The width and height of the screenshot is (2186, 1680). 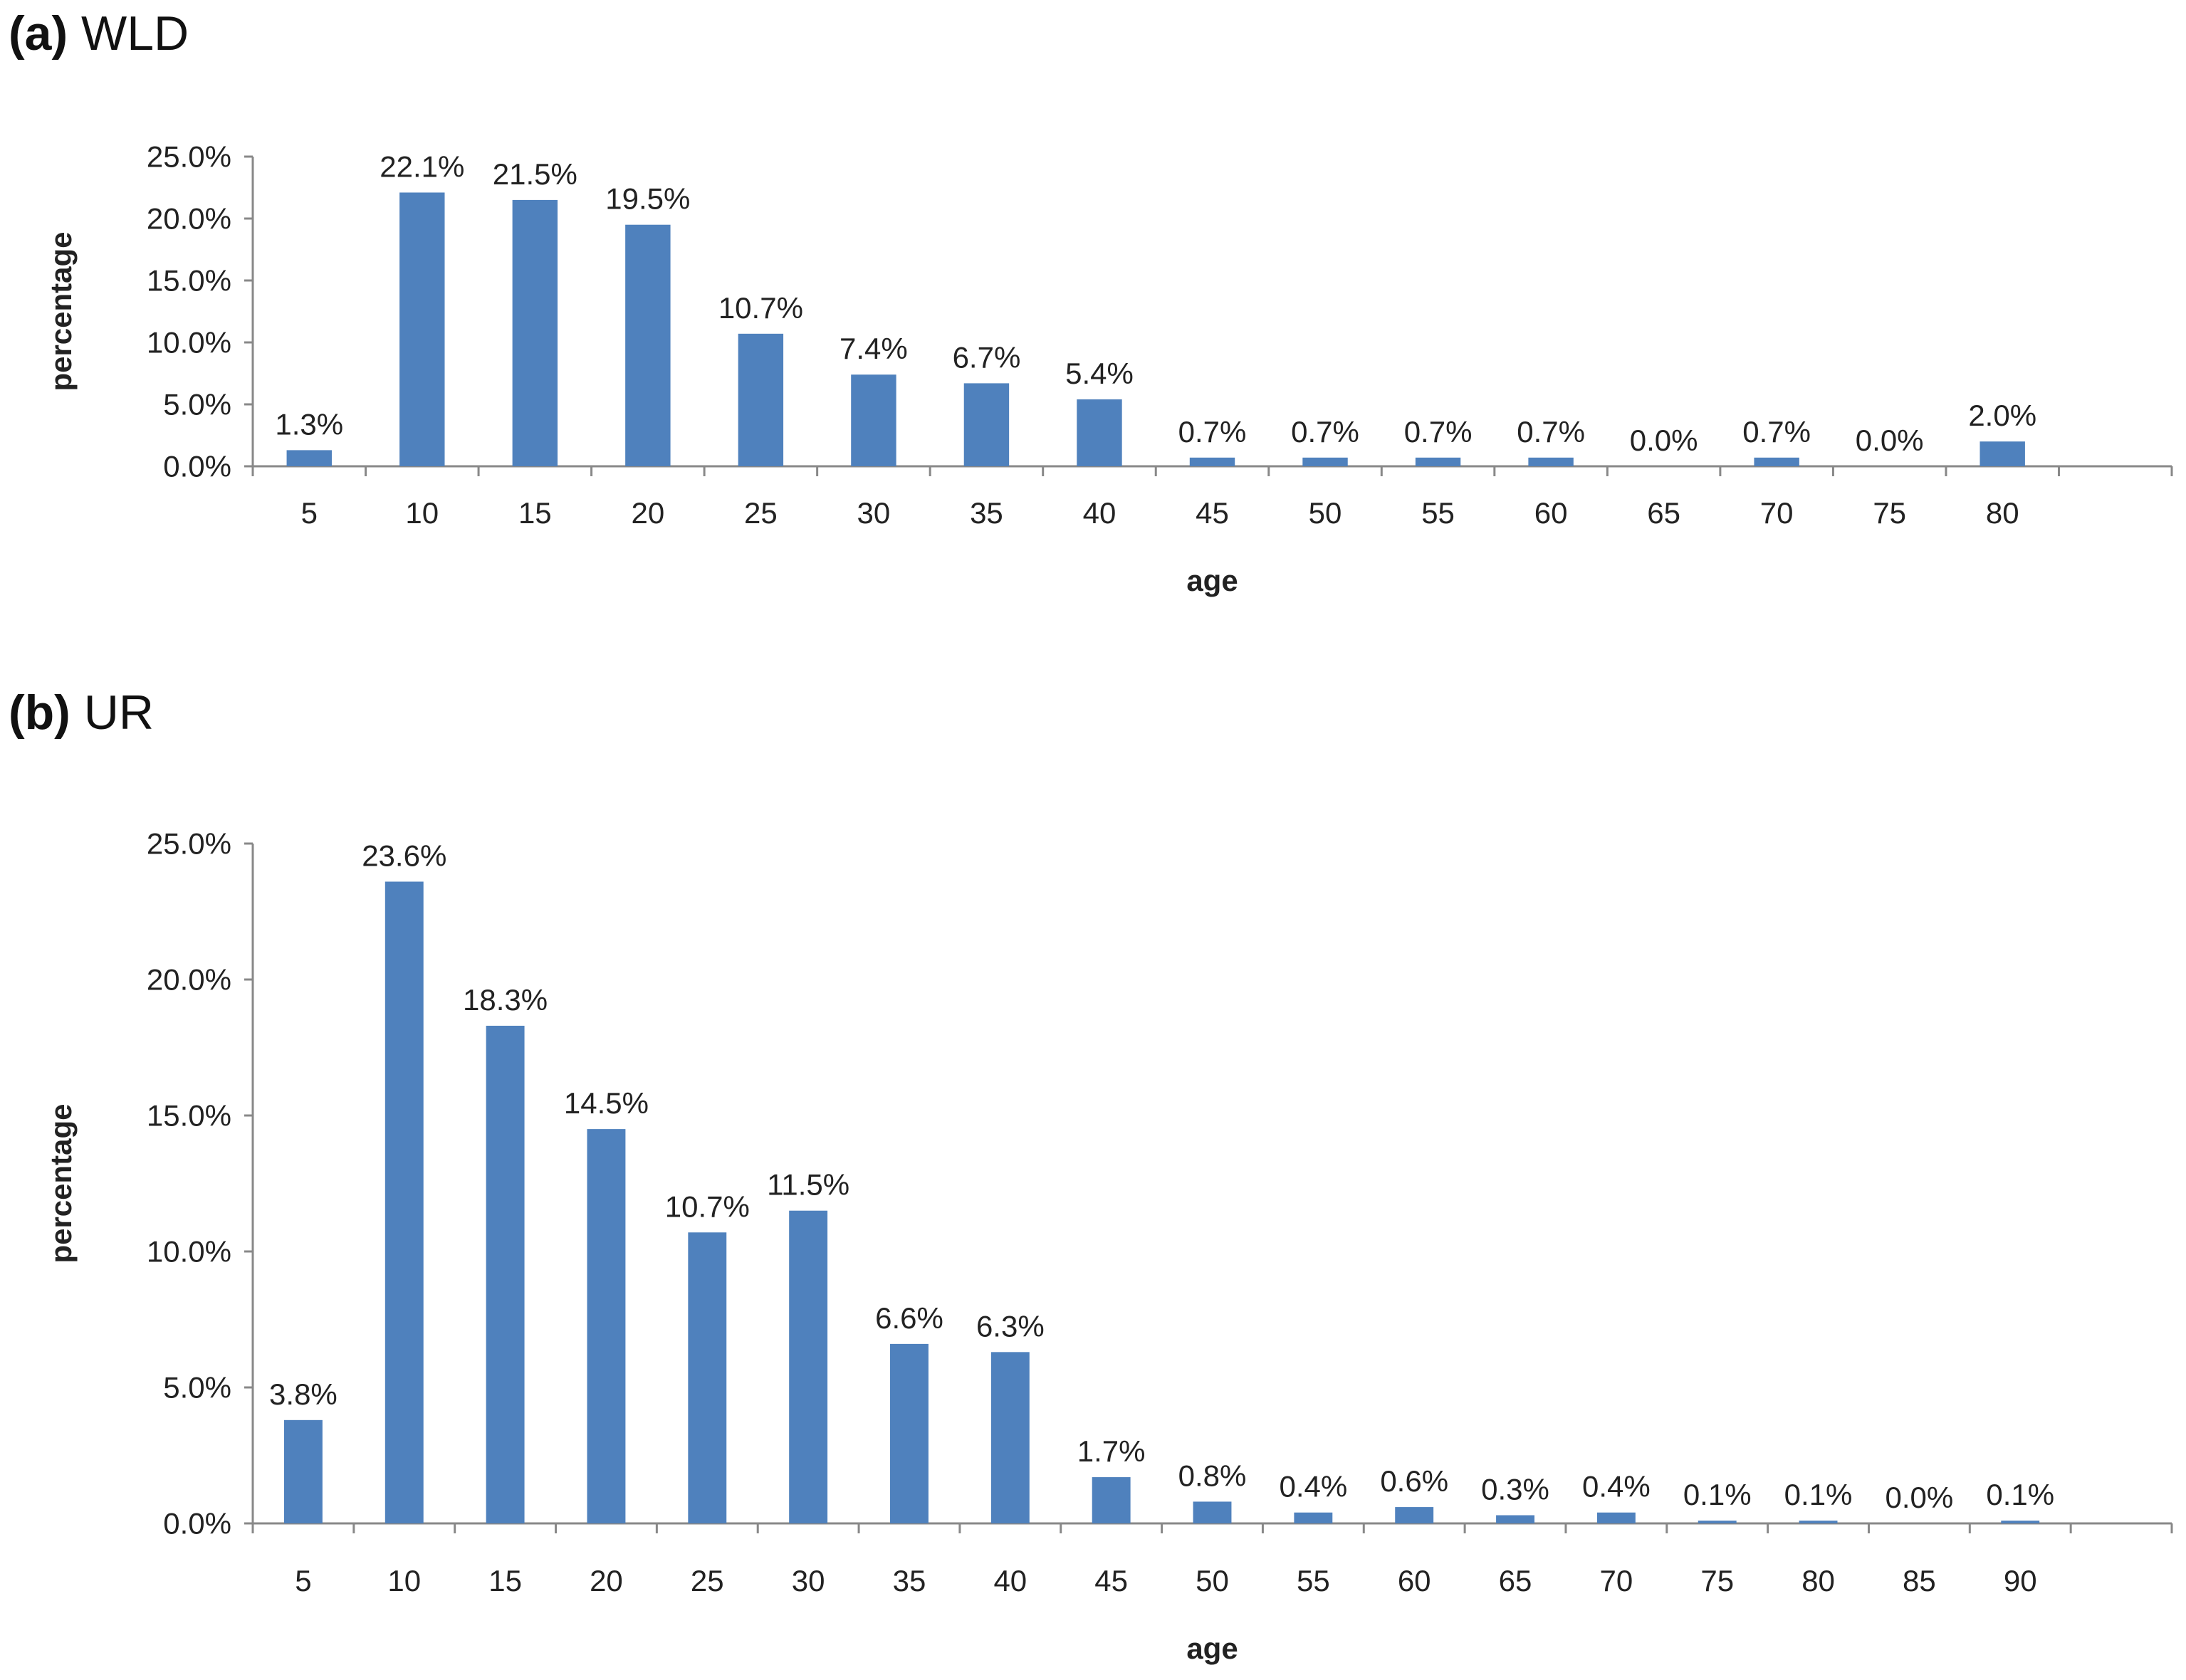 What do you see at coordinates (1212, 1475) in the screenshot?
I see `bar-value-label: 0.8%` at bounding box center [1212, 1475].